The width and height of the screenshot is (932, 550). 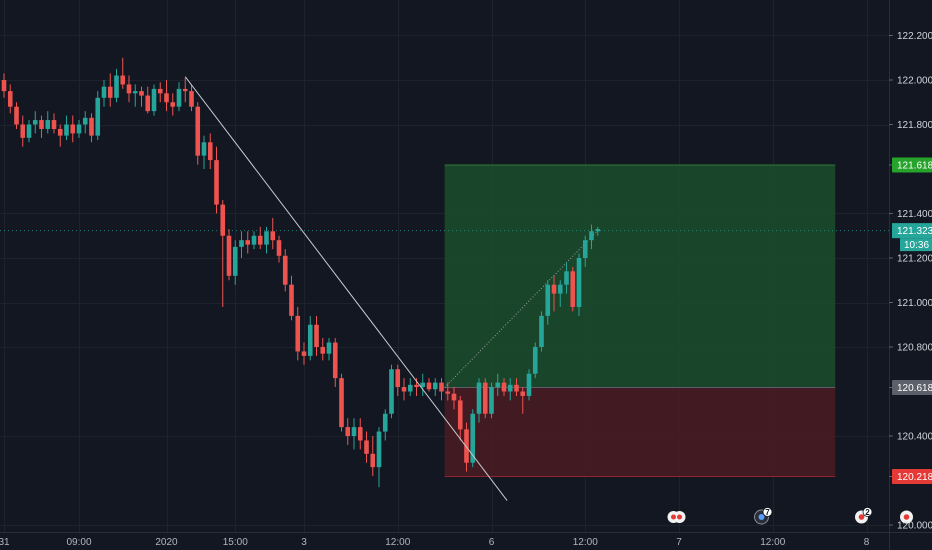 I want to click on time-tick-label: 2020, so click(x=166, y=542).